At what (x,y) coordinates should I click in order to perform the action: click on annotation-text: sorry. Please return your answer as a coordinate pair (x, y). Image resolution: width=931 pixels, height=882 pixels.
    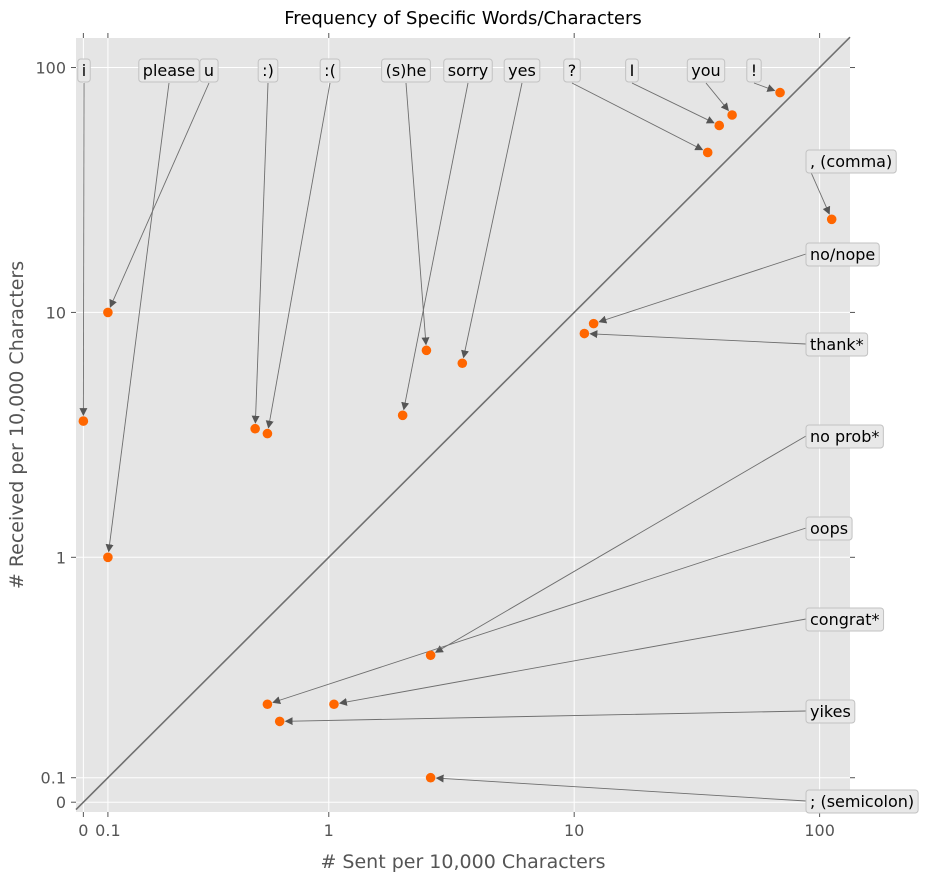
    Looking at the image, I should click on (468, 70).